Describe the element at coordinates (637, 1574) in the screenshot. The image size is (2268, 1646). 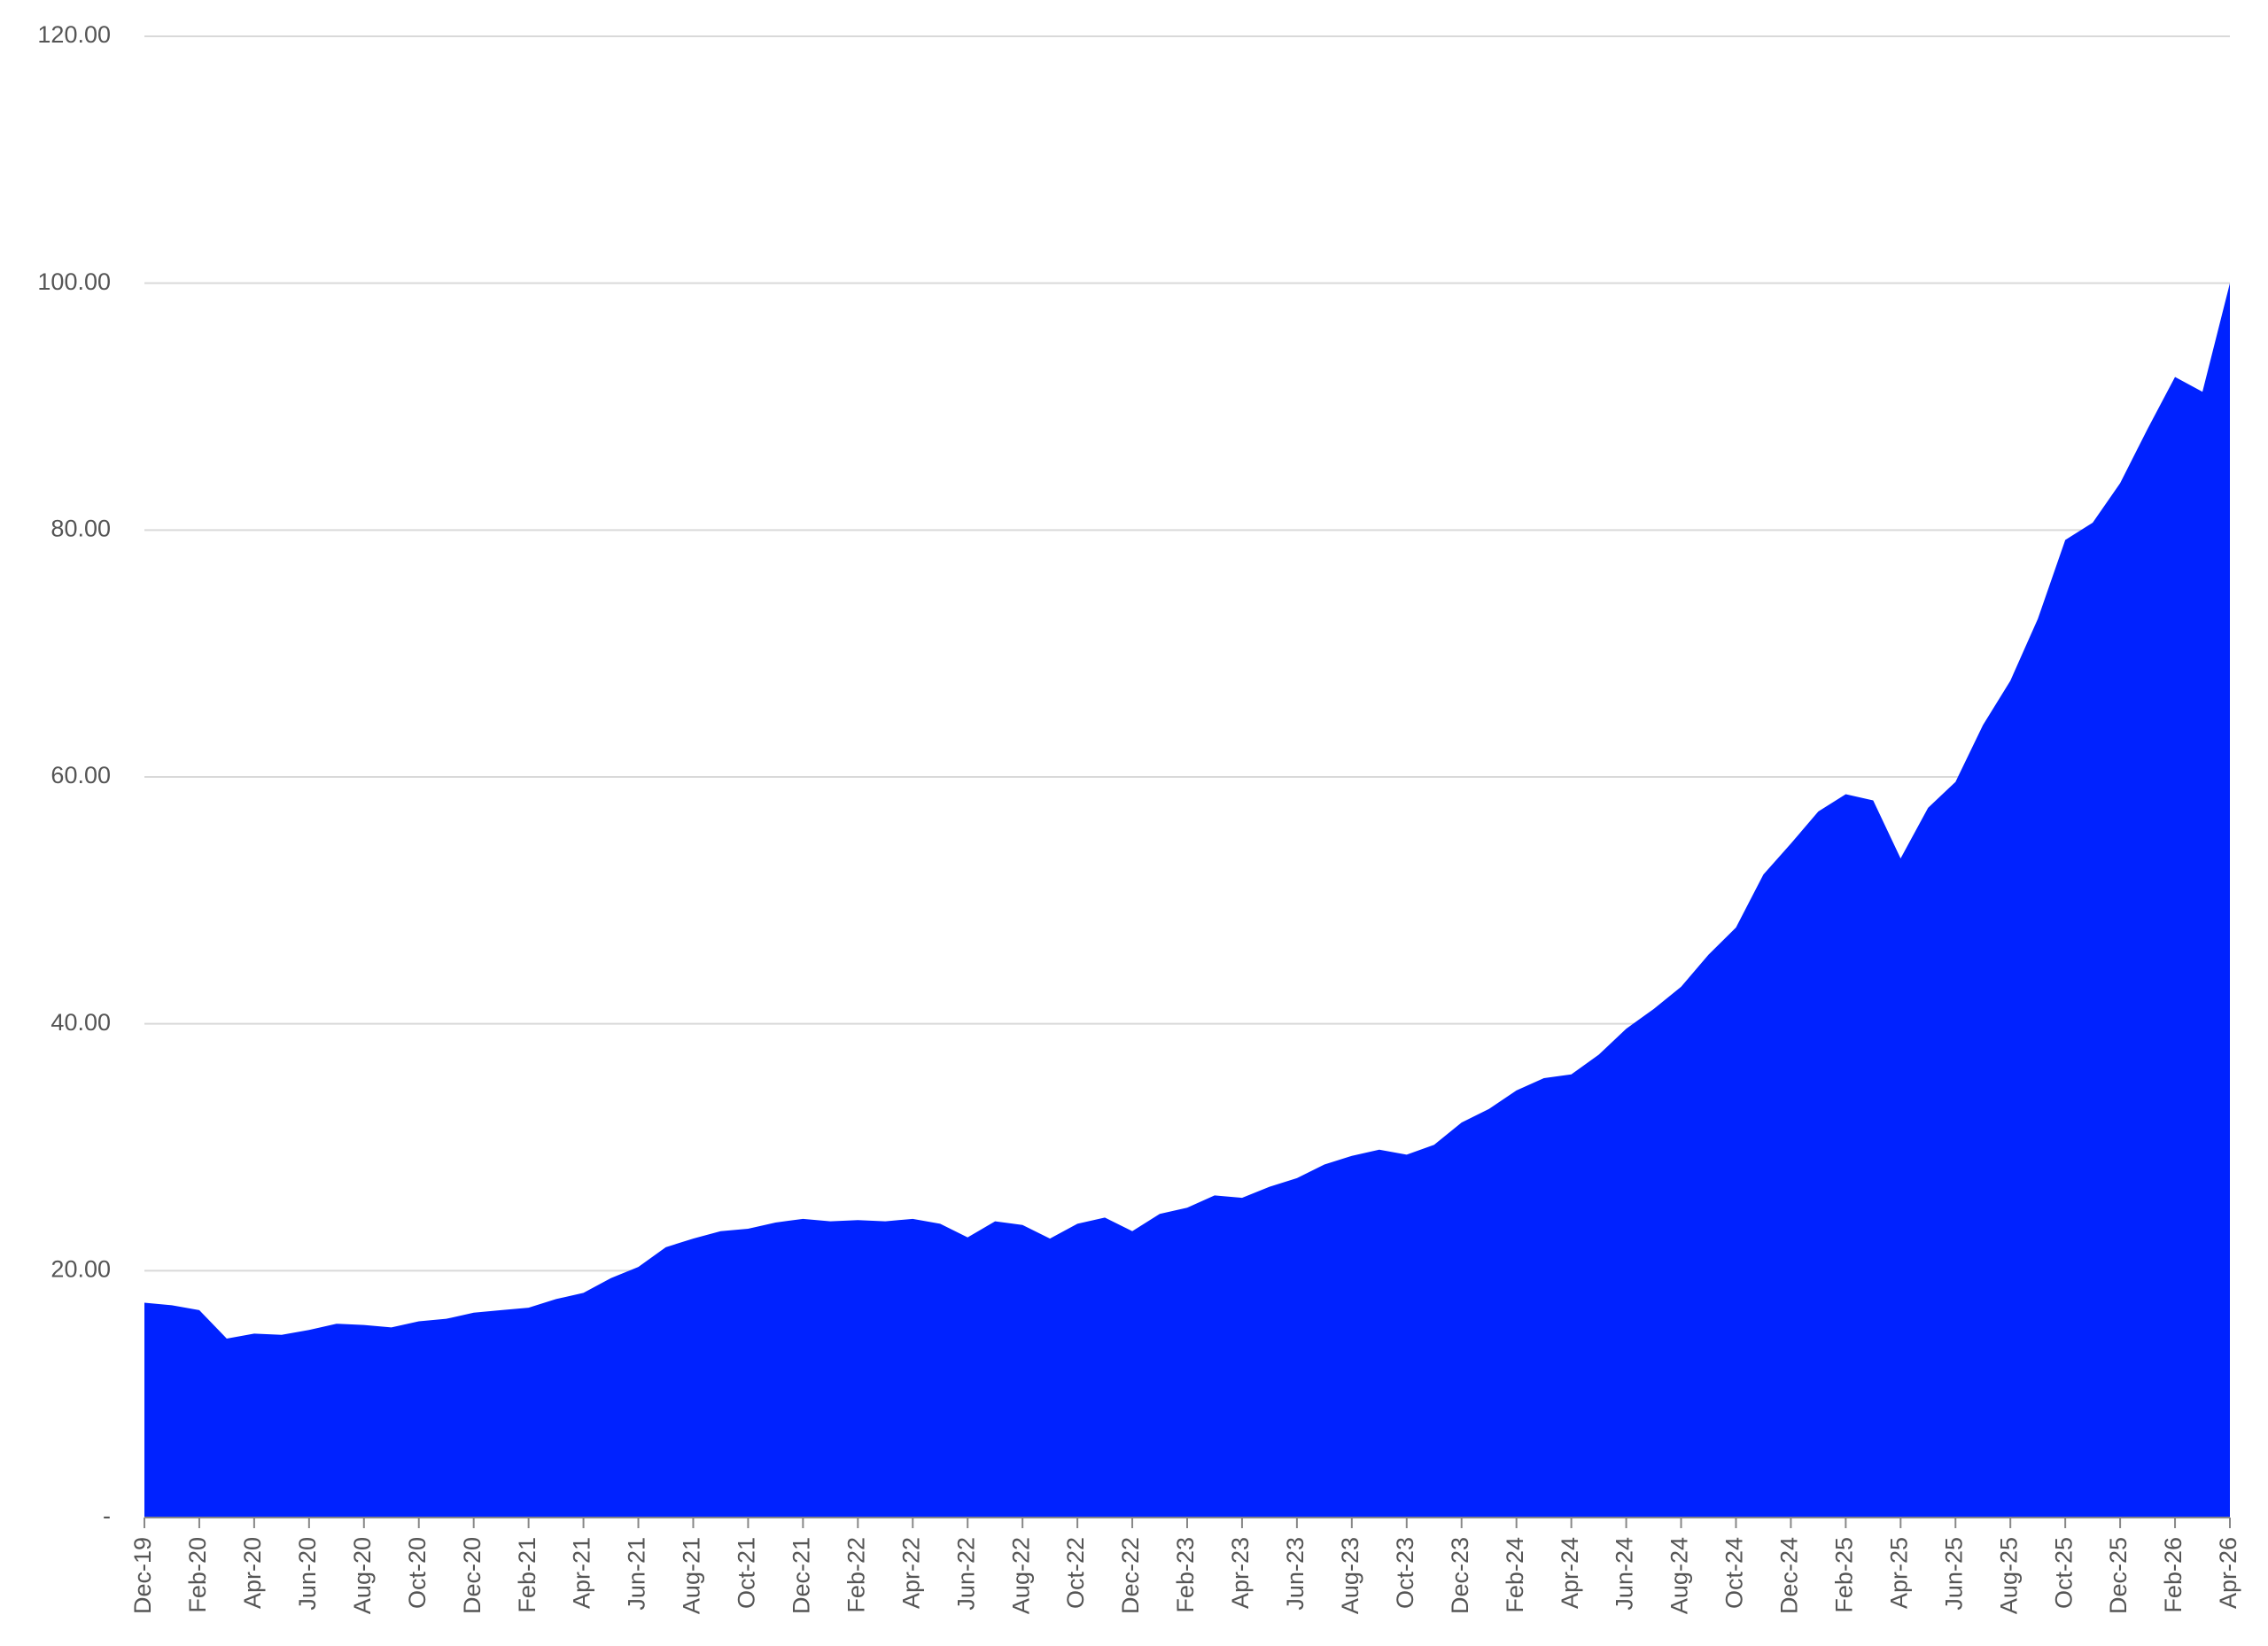
I see `x-tick-label: Jun-21` at that location.